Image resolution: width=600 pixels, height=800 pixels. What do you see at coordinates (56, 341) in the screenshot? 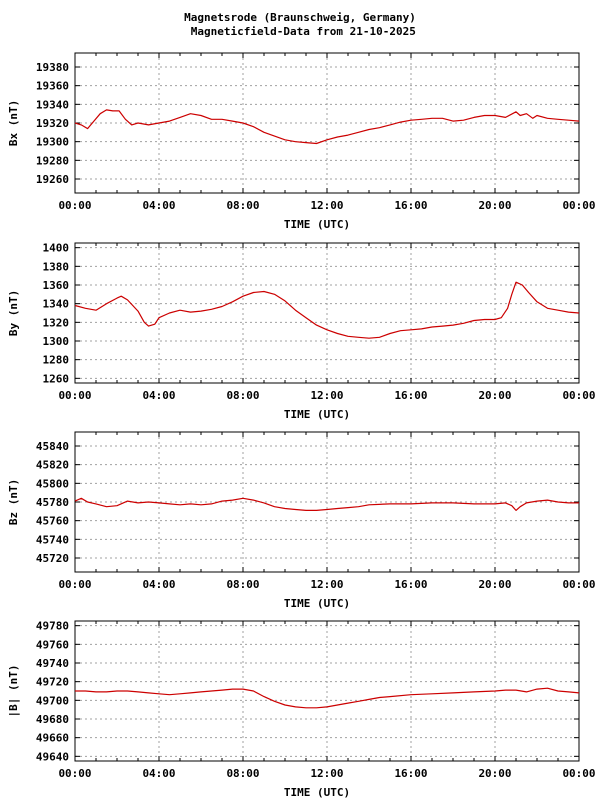
I see `panel2-y-tick-label: 1300` at bounding box center [56, 341].